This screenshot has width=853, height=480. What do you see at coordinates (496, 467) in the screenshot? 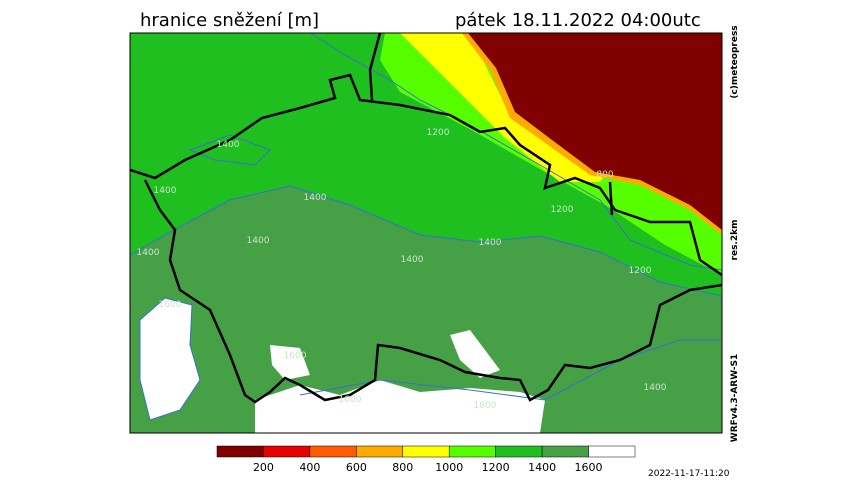
I see `colorbar-label: 1200` at bounding box center [496, 467].